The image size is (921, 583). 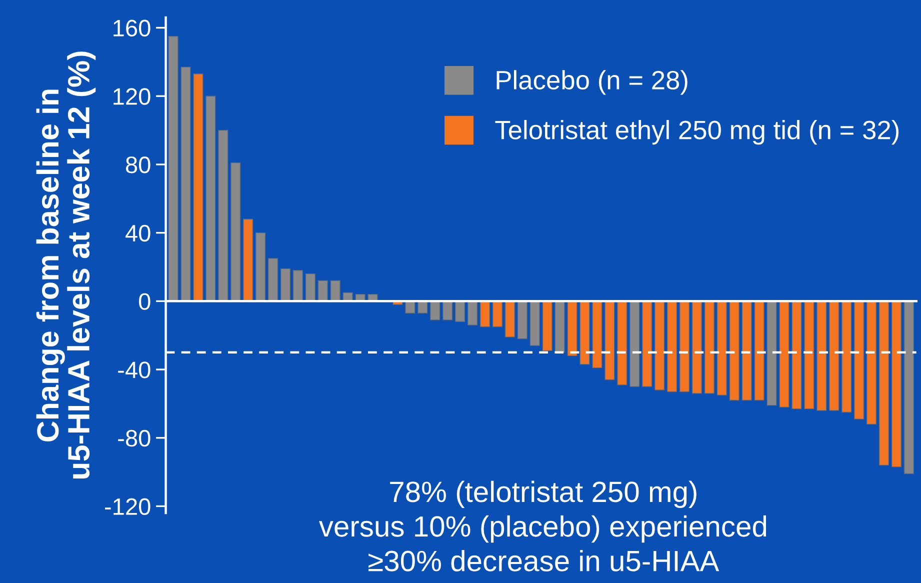 I want to click on y-tick-label: -120, so click(x=127, y=506).